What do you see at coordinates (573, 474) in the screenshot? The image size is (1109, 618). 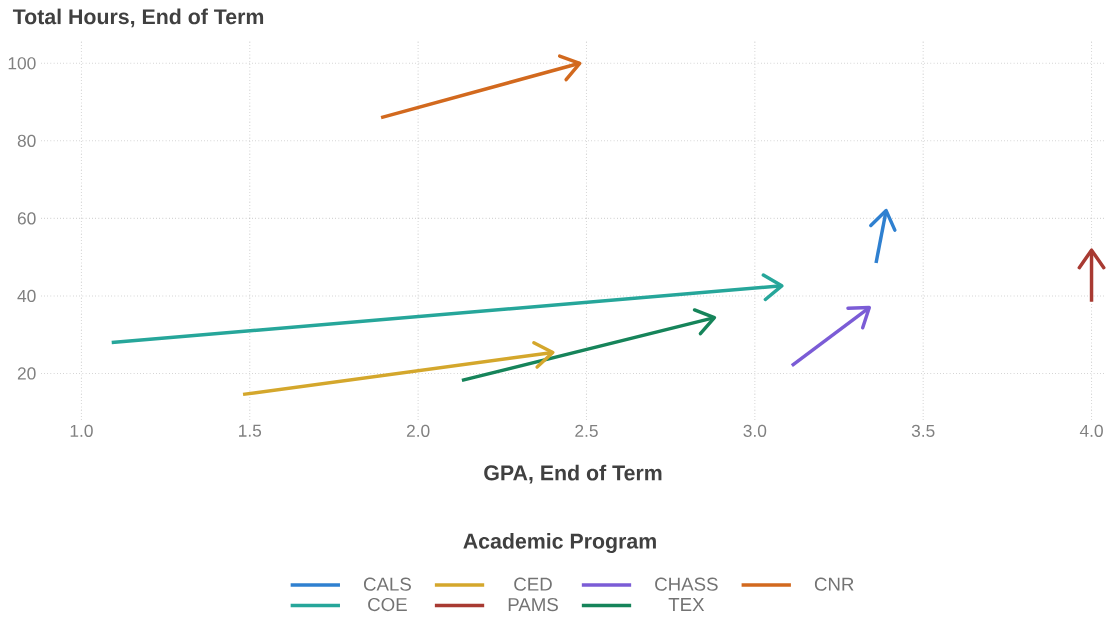 I see `x-axis-title: GPA, End of Term` at bounding box center [573, 474].